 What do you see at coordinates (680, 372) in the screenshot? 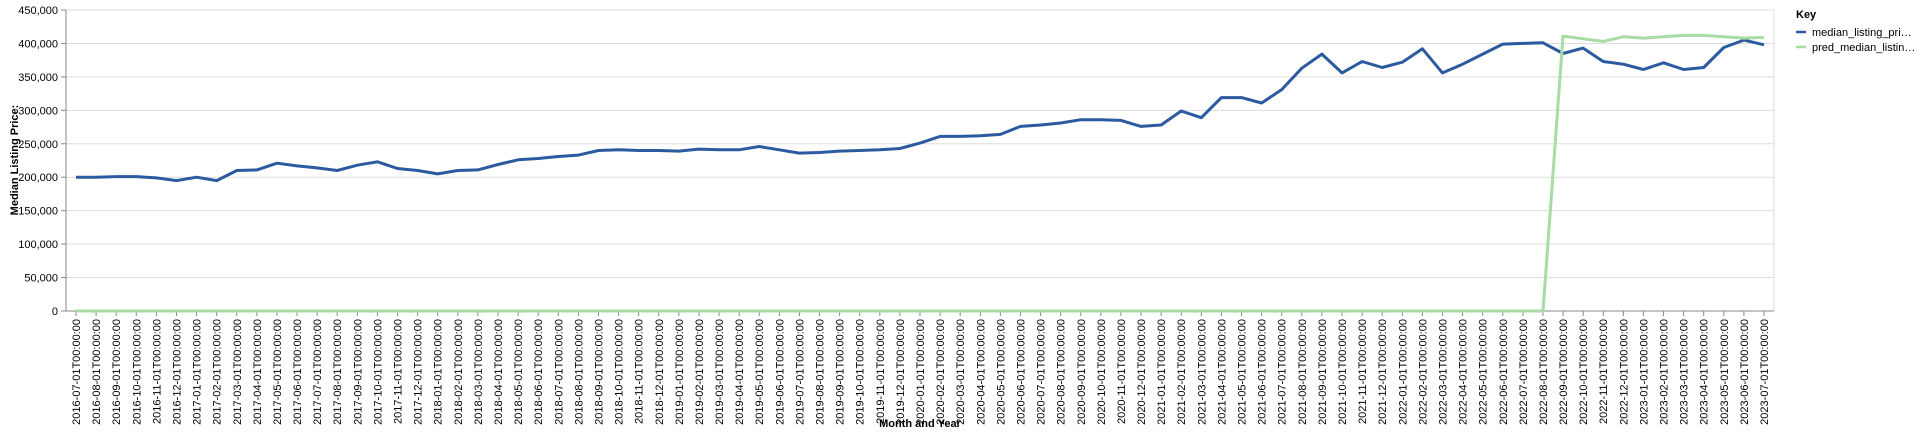
I see `x-tick-label: 2019-01-01T00:00:00` at bounding box center [680, 372].